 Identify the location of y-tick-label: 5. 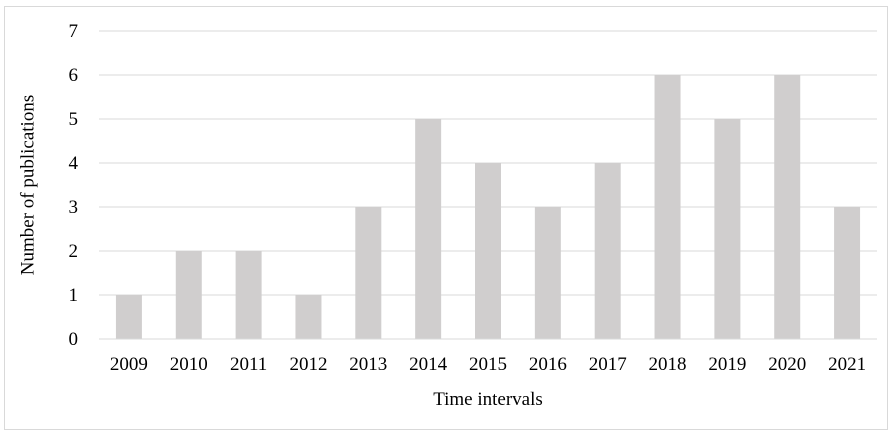
(74, 119).